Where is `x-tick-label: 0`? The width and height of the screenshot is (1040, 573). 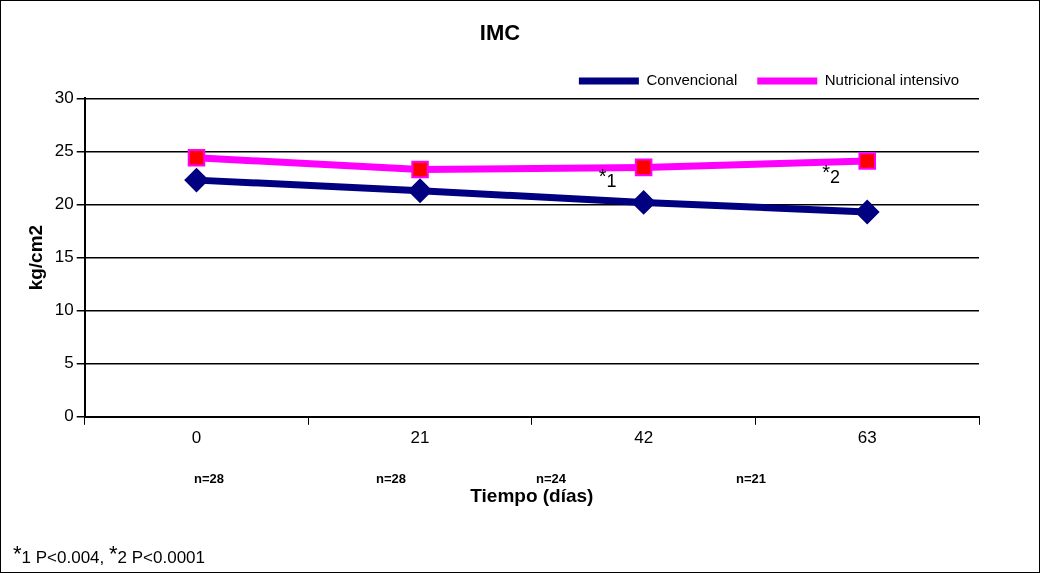
x-tick-label: 0 is located at coordinates (196, 437).